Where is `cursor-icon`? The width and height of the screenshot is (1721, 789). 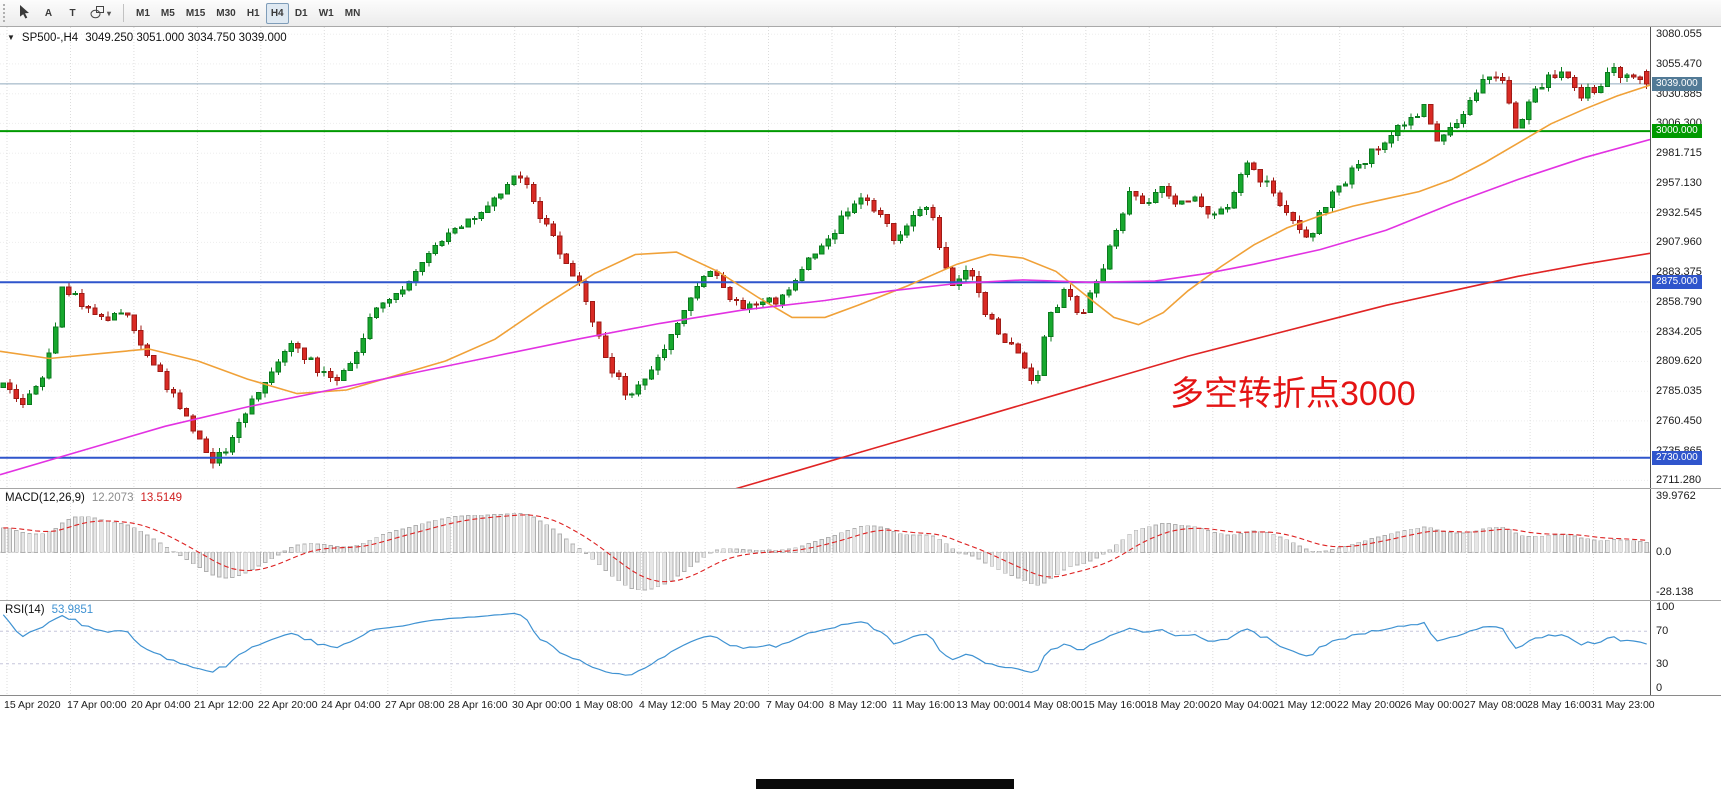
cursor-icon is located at coordinates (24, 13).